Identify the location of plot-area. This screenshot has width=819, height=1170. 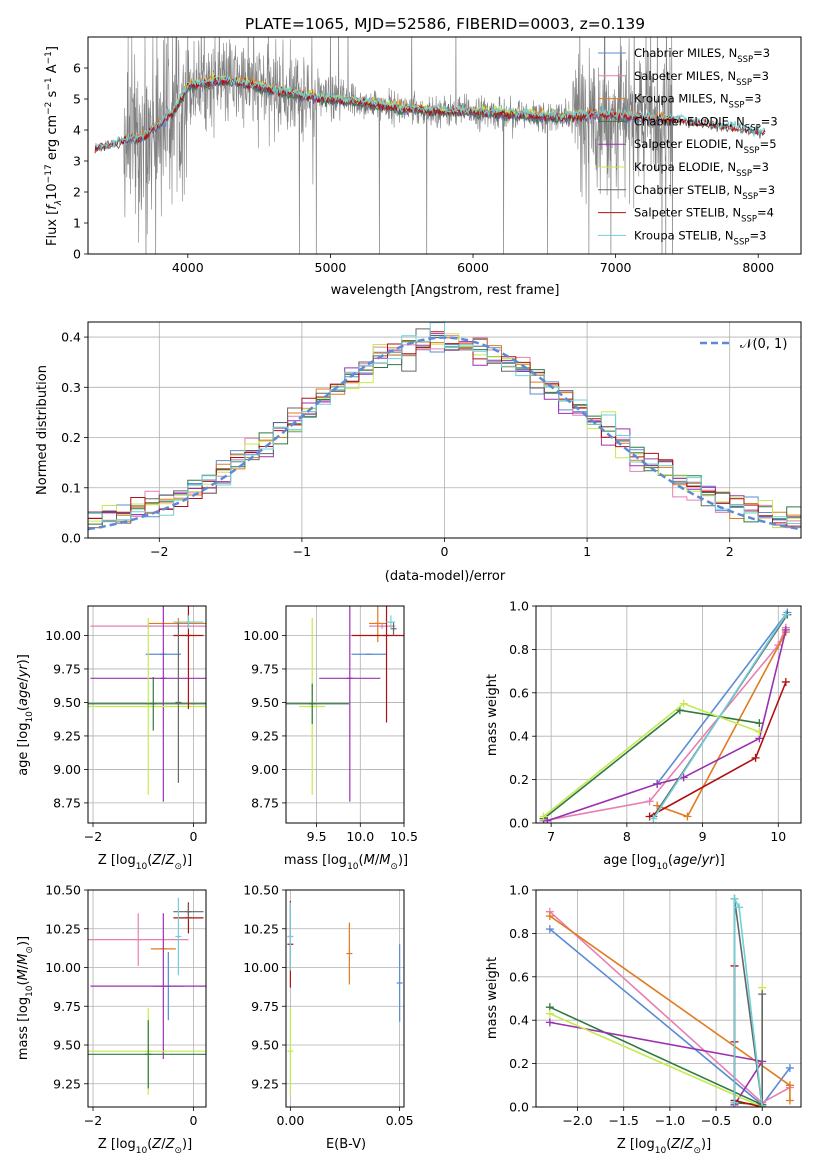
(669, 1000).